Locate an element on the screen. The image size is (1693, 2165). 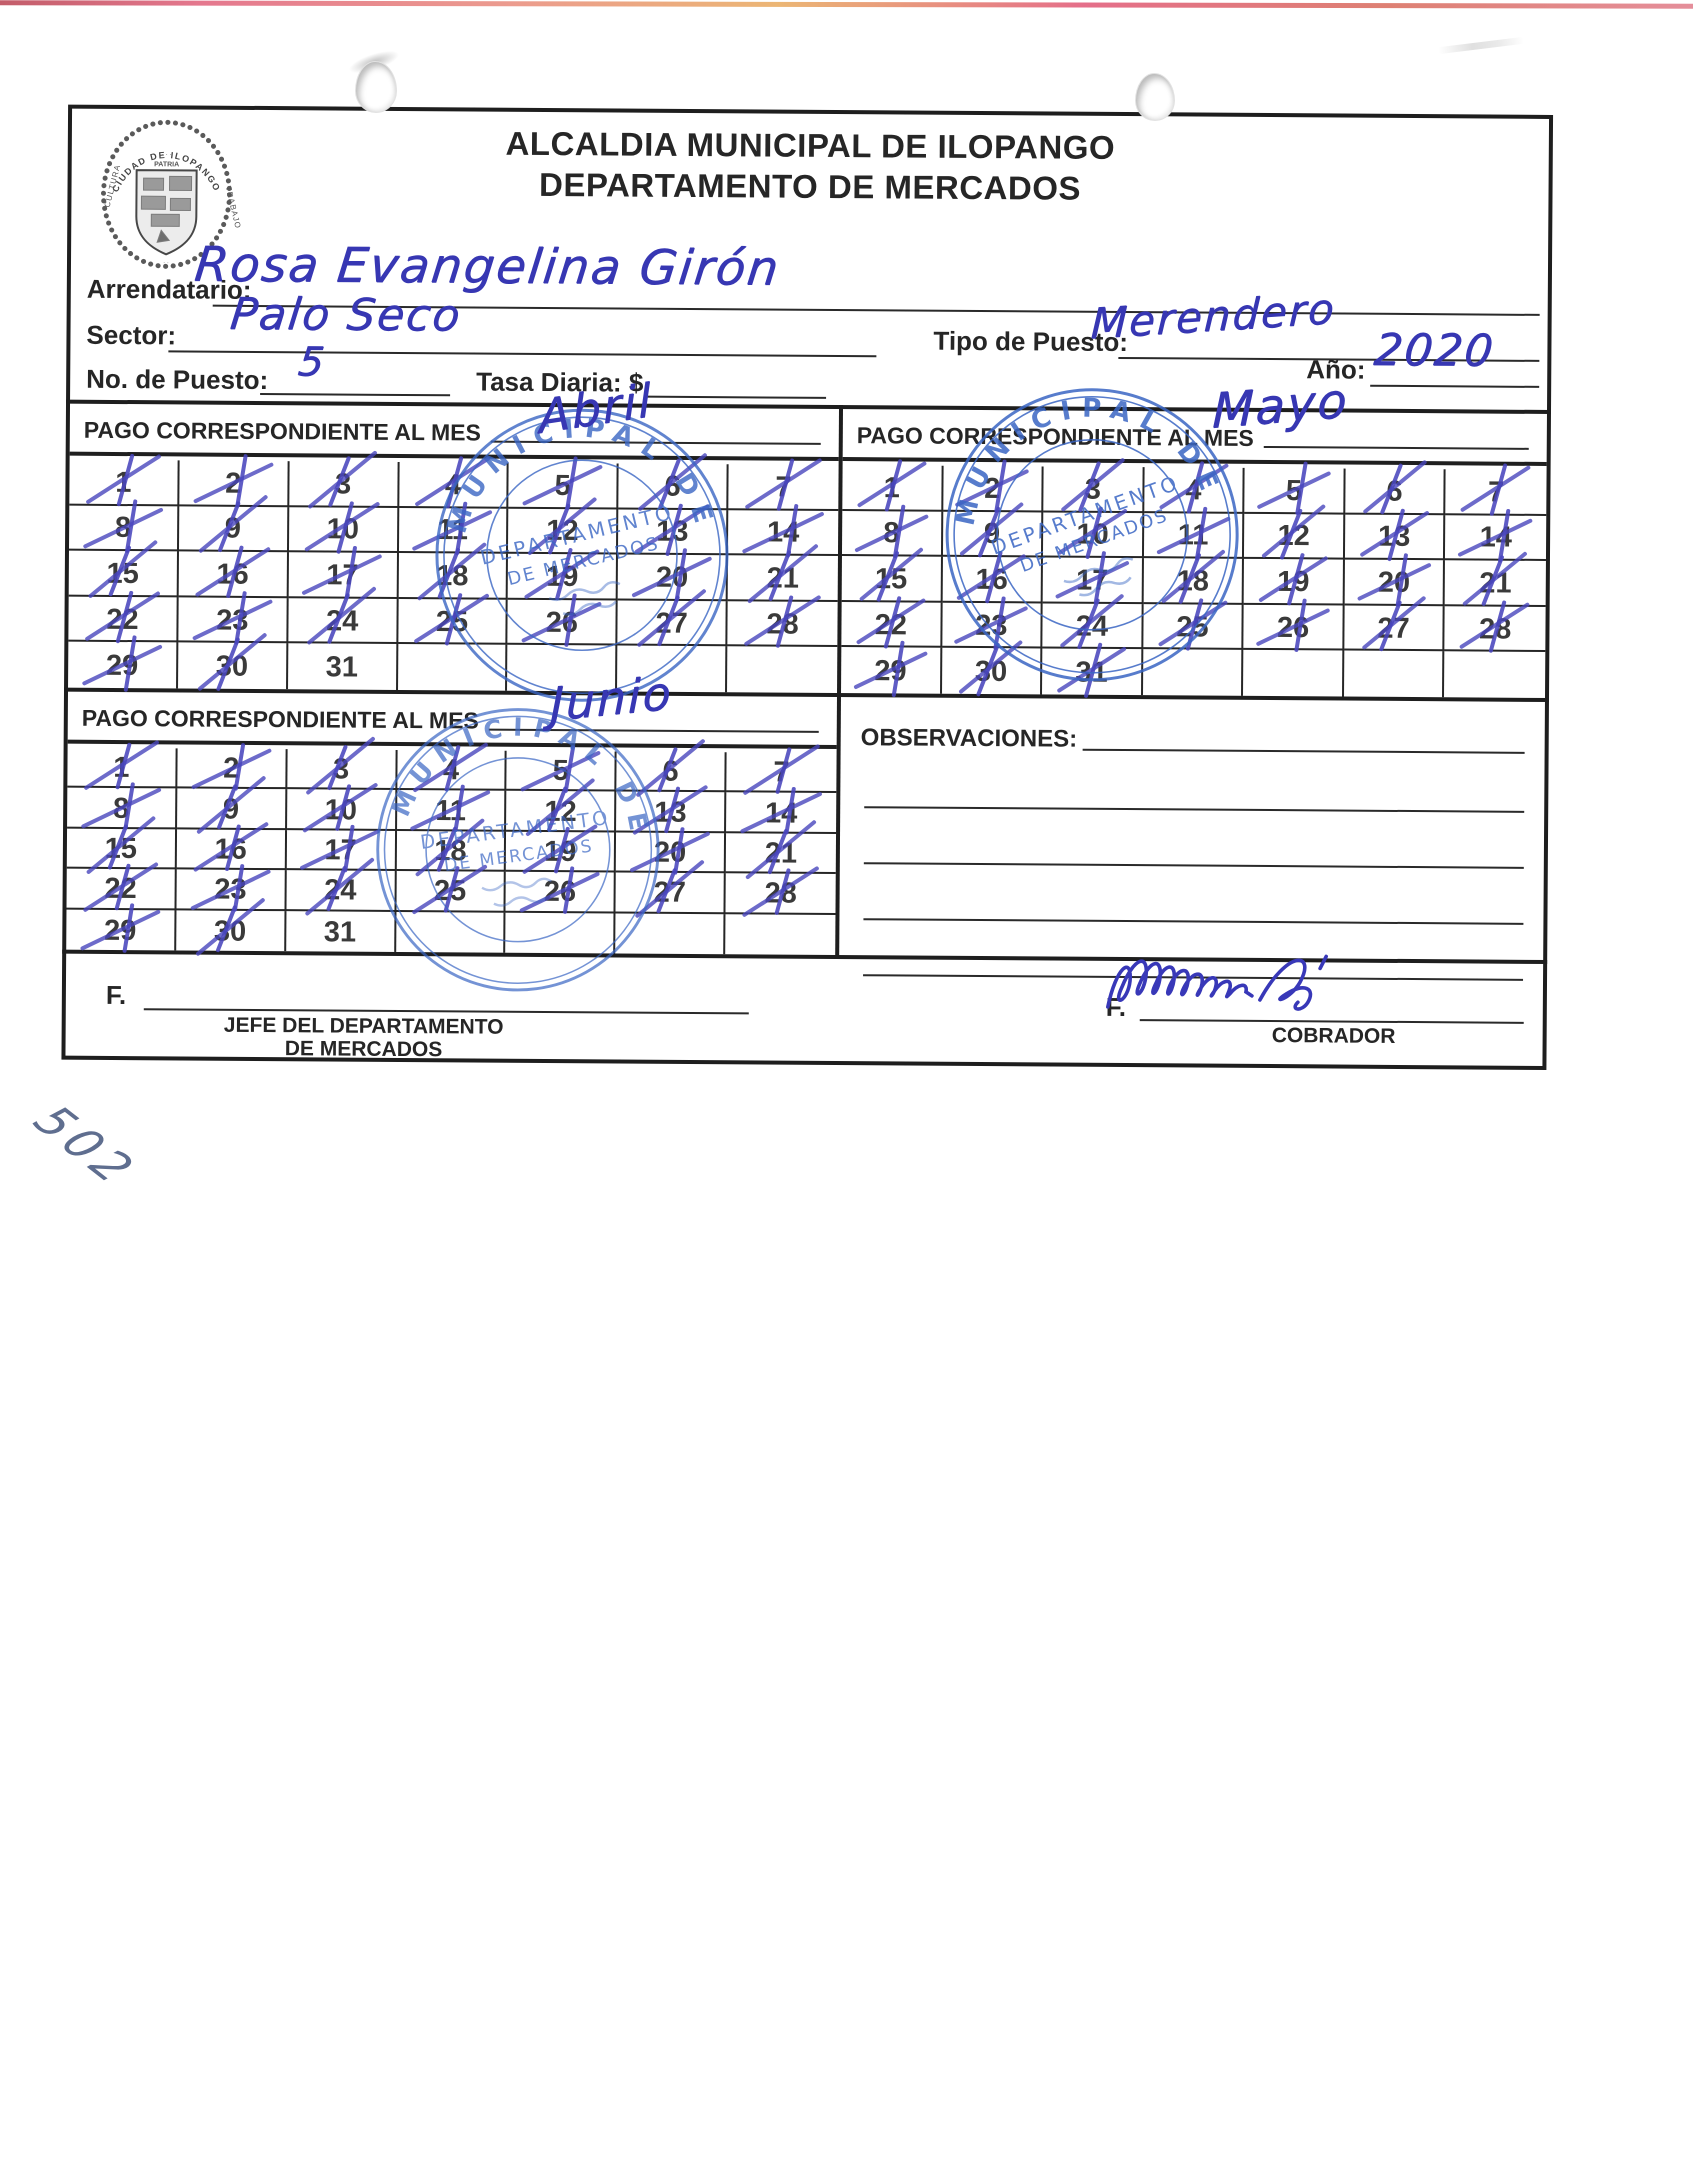
no-puesto-value-handwritten: 5 is located at coordinates (312, 362).